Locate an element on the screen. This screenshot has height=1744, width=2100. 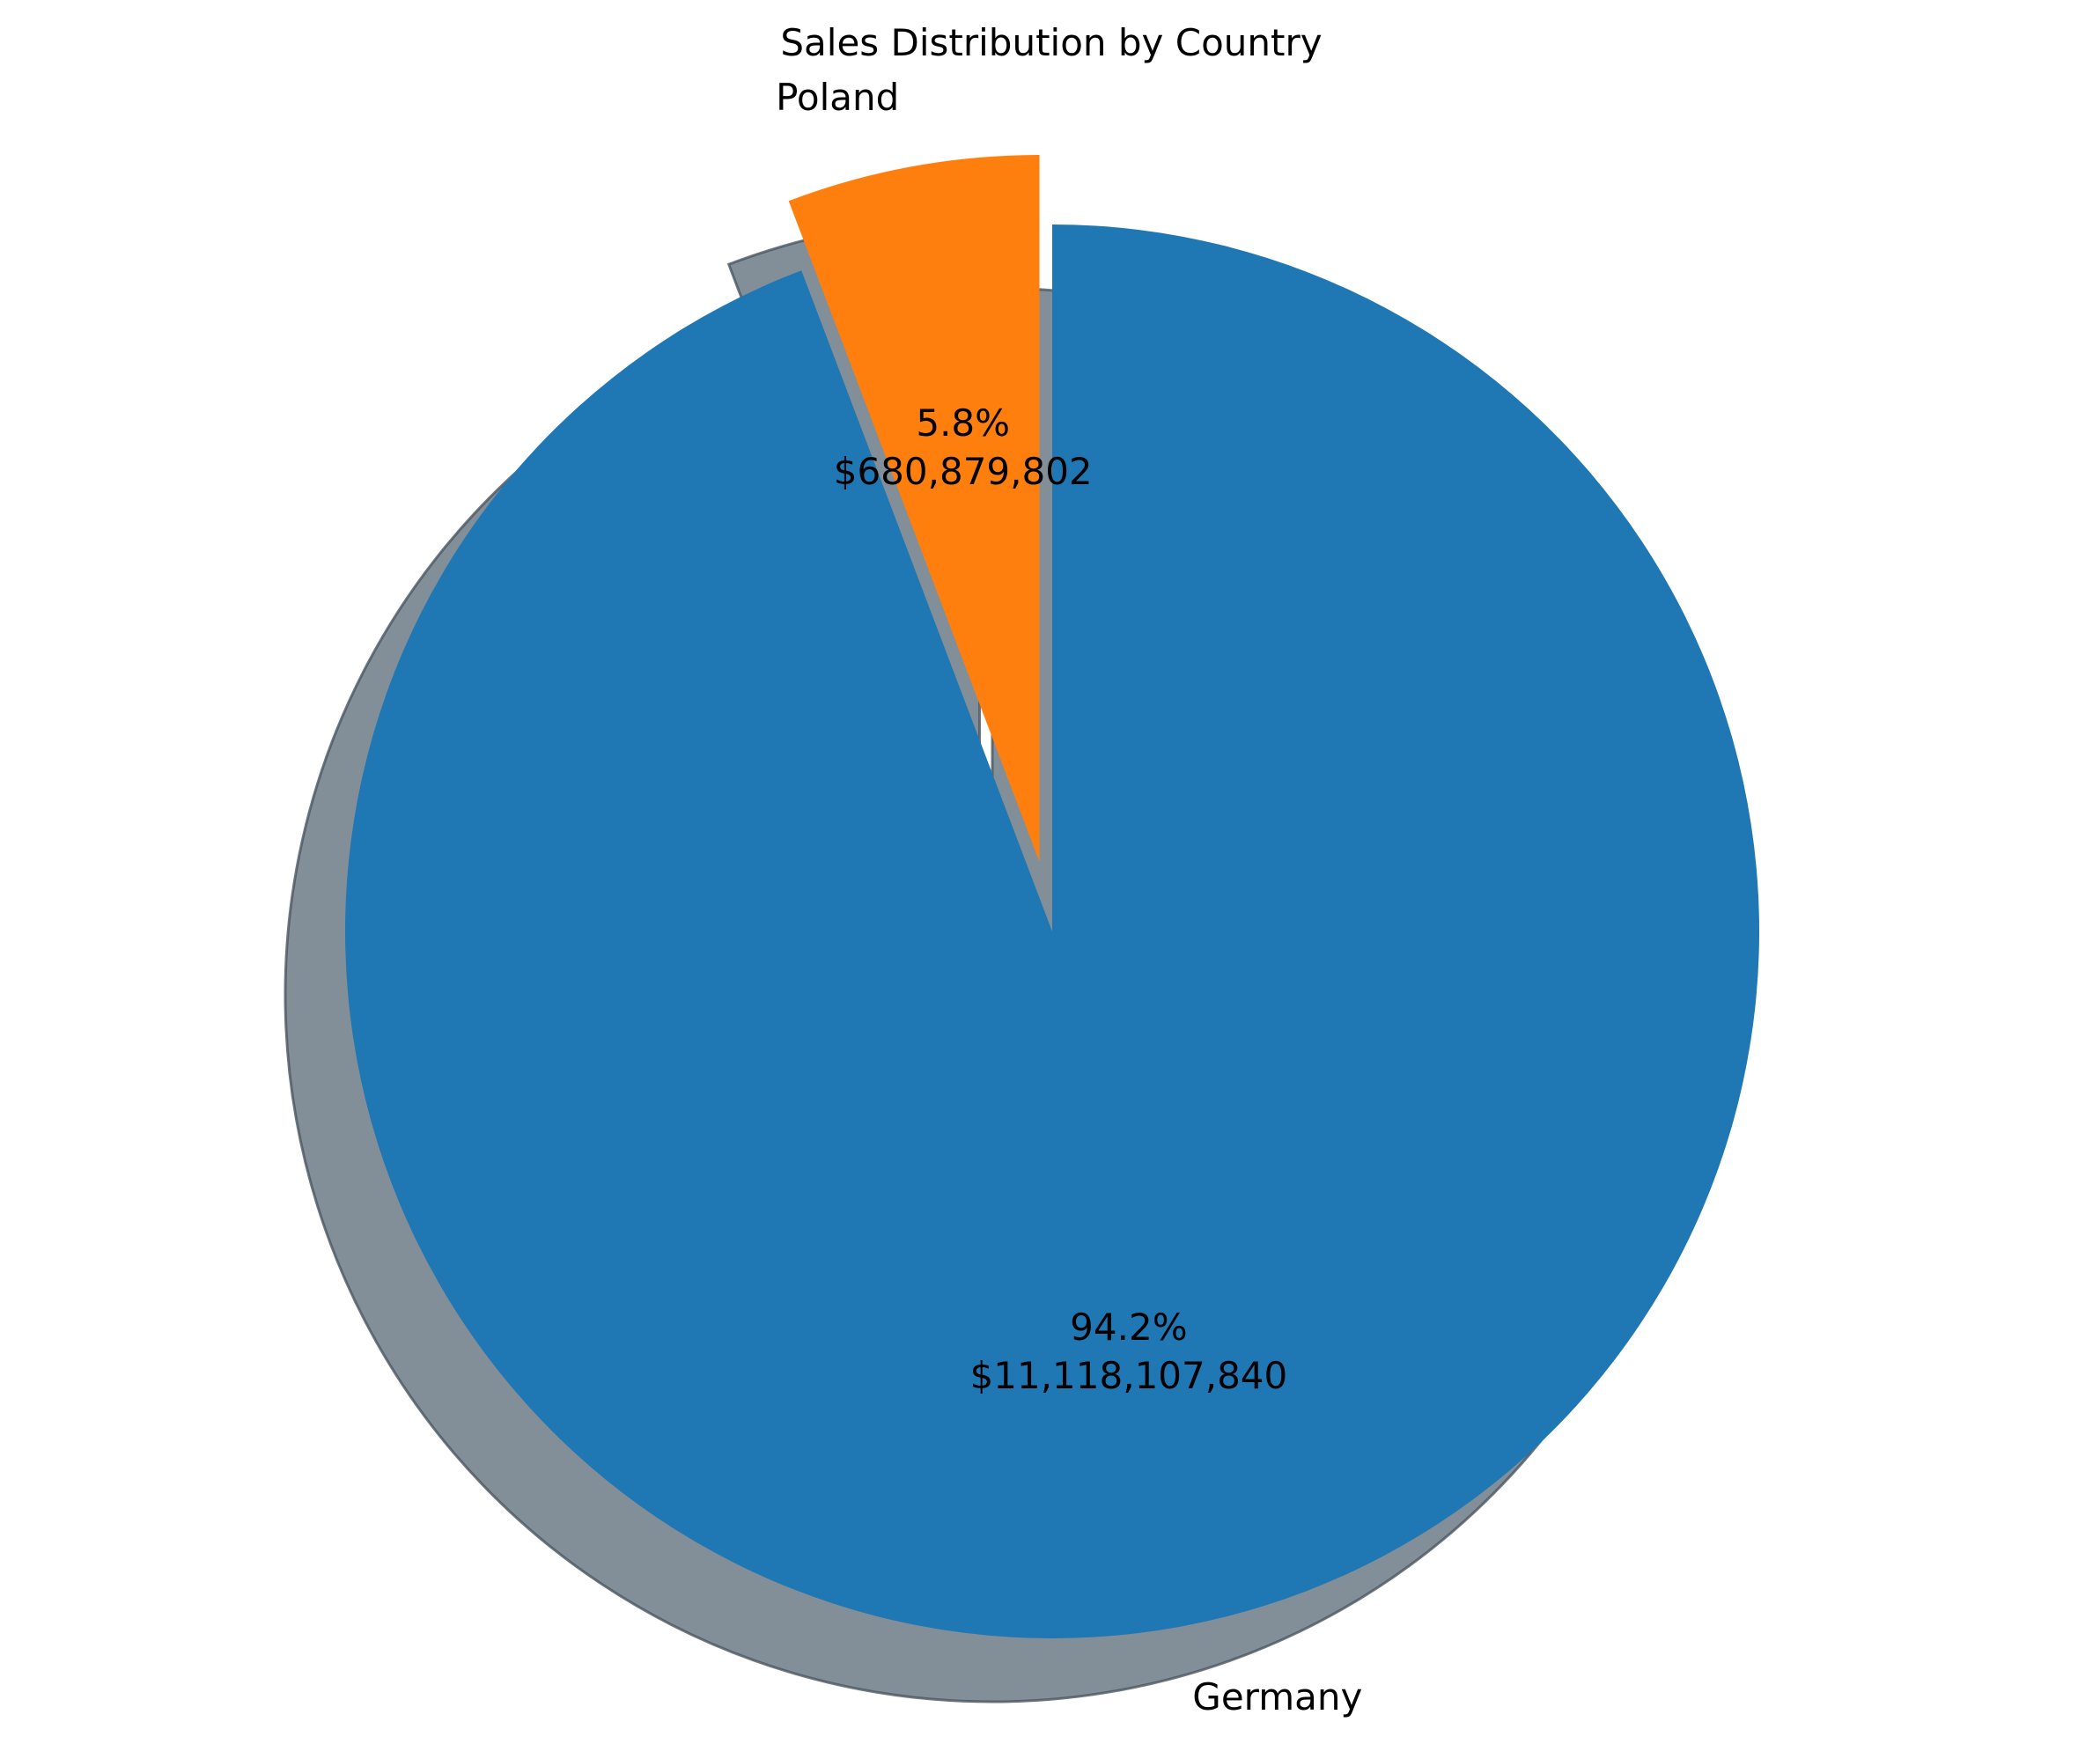
slice-value-germany: $11,118,107,840 is located at coordinates (1129, 1375).